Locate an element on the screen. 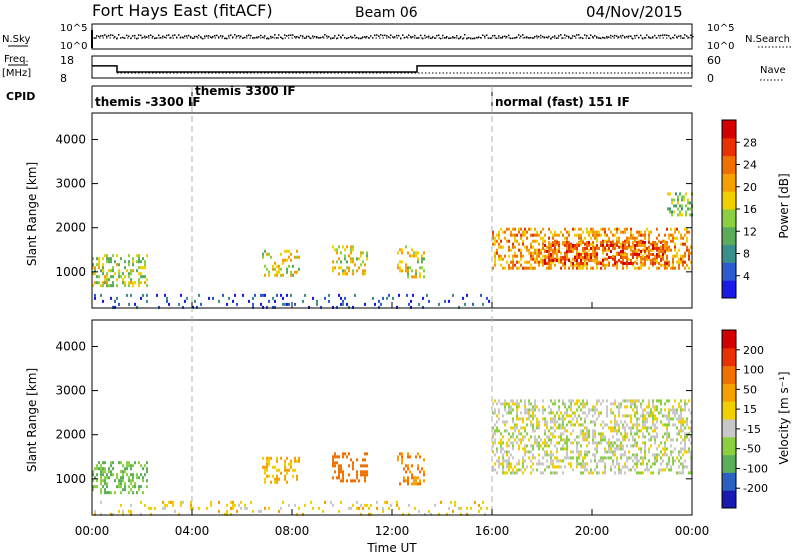  colorbar-swatch is located at coordinates (729, 392).